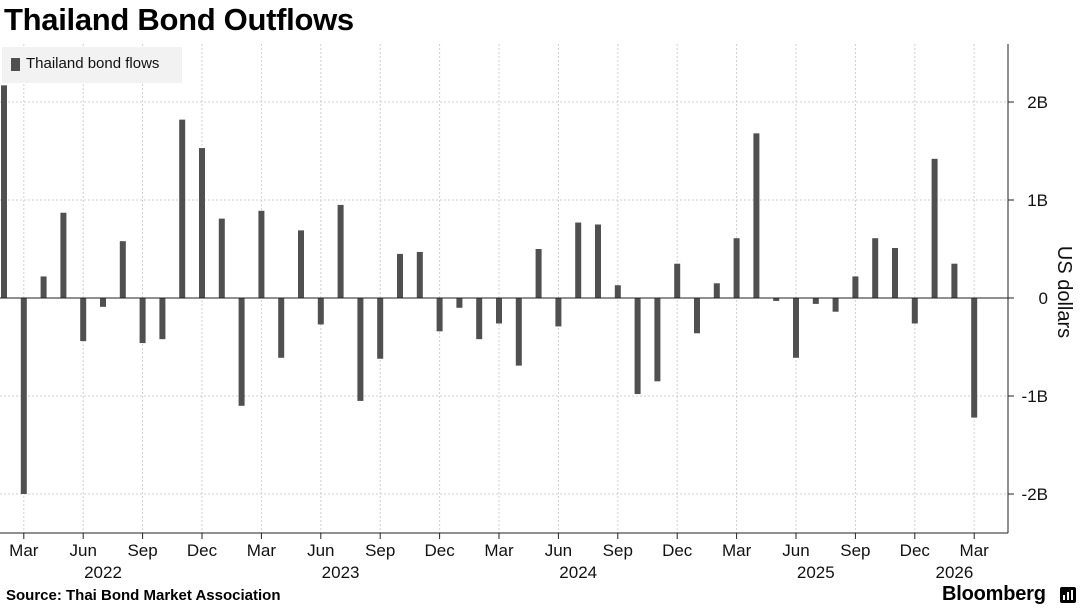  I want to click on chart-title: Thailand Bond Outflows, so click(179, 19).